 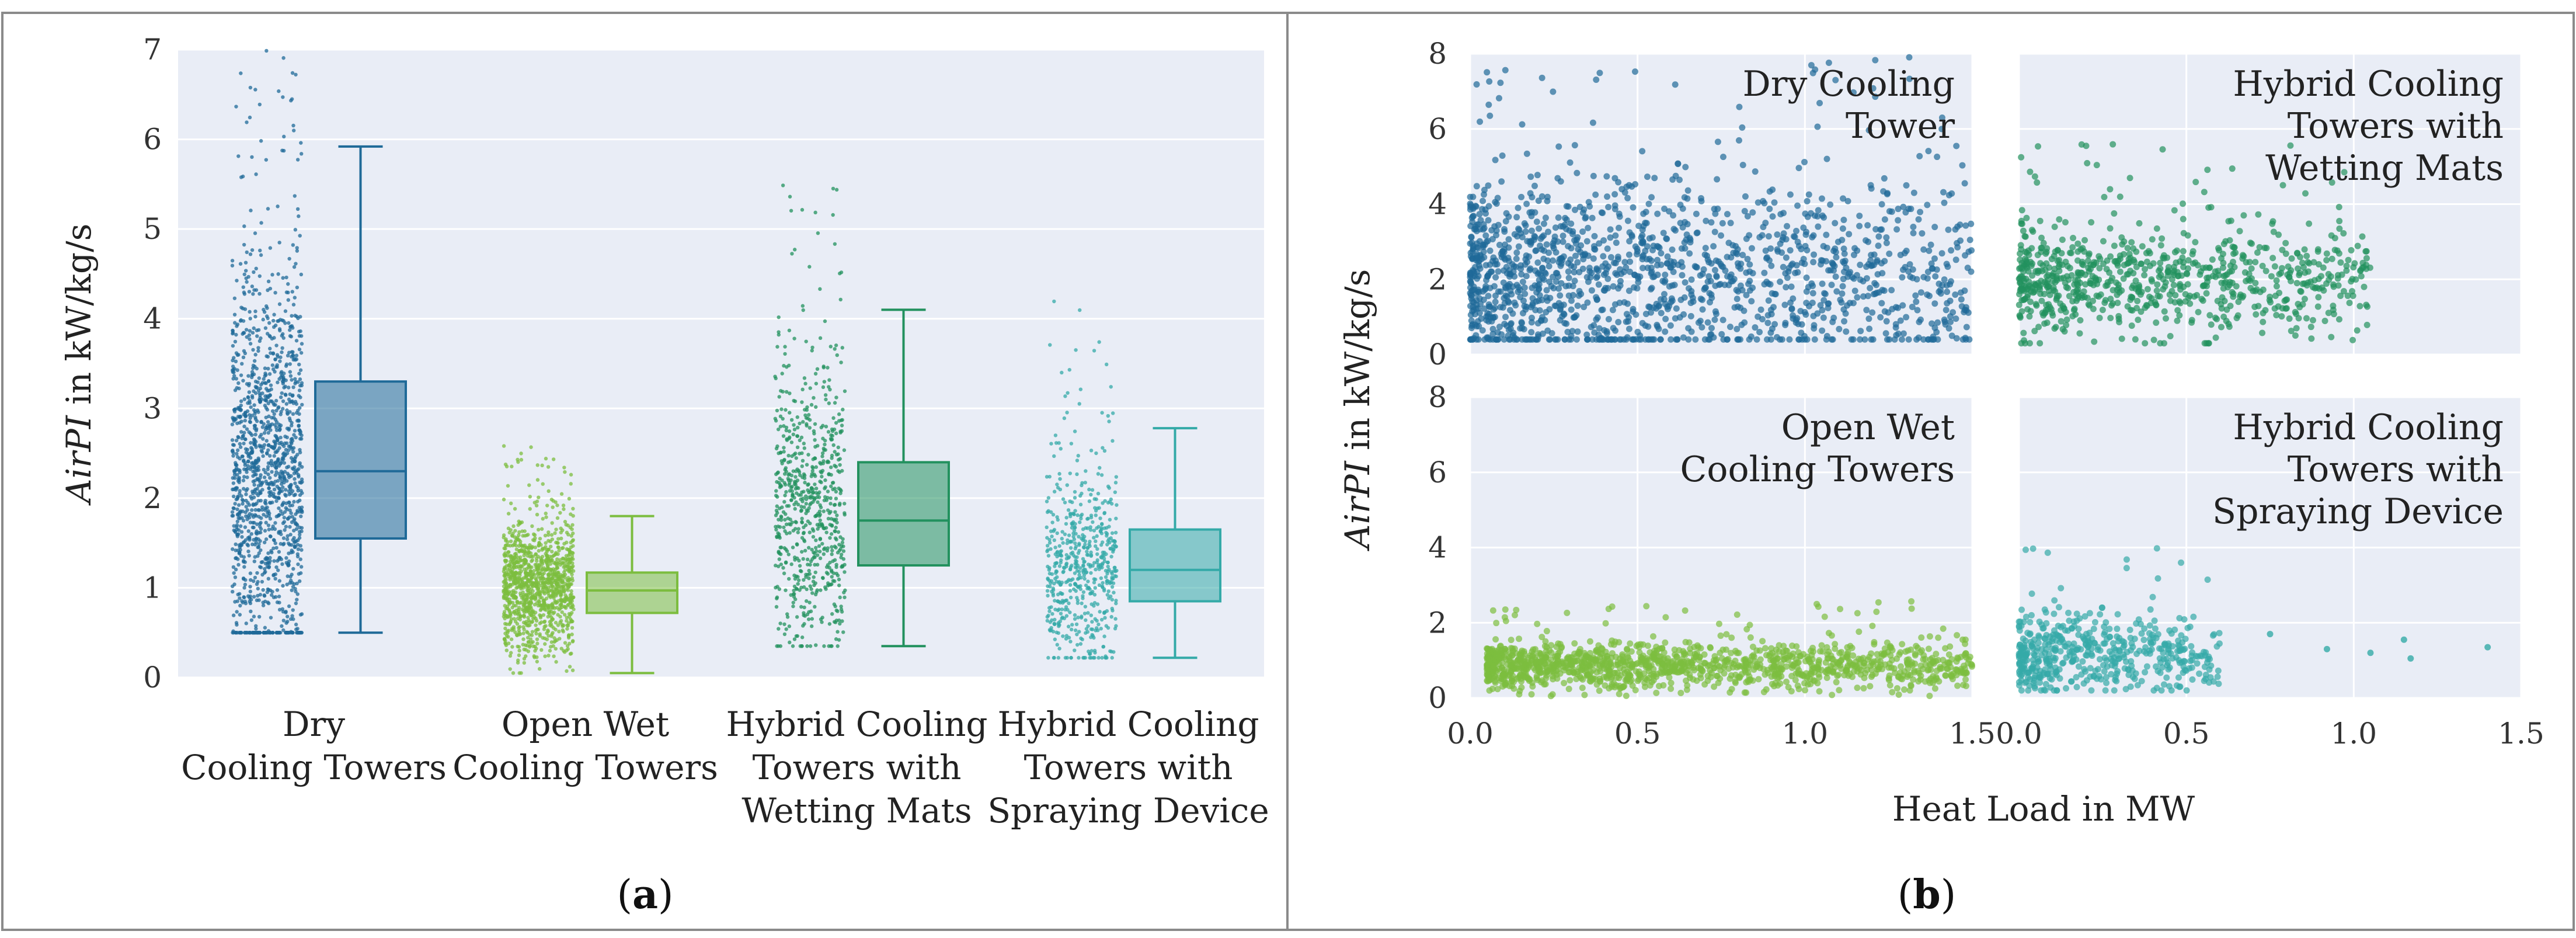 I want to click on y-tick-label: 3, so click(x=152, y=408).